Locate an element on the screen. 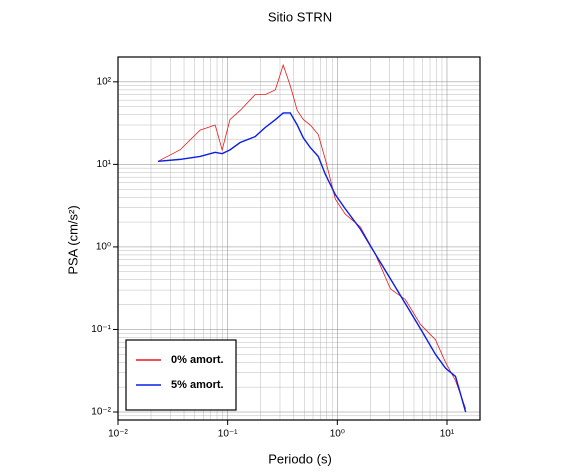 The width and height of the screenshot is (586, 475). x-tick-label: 10⁰ is located at coordinates (337, 434).